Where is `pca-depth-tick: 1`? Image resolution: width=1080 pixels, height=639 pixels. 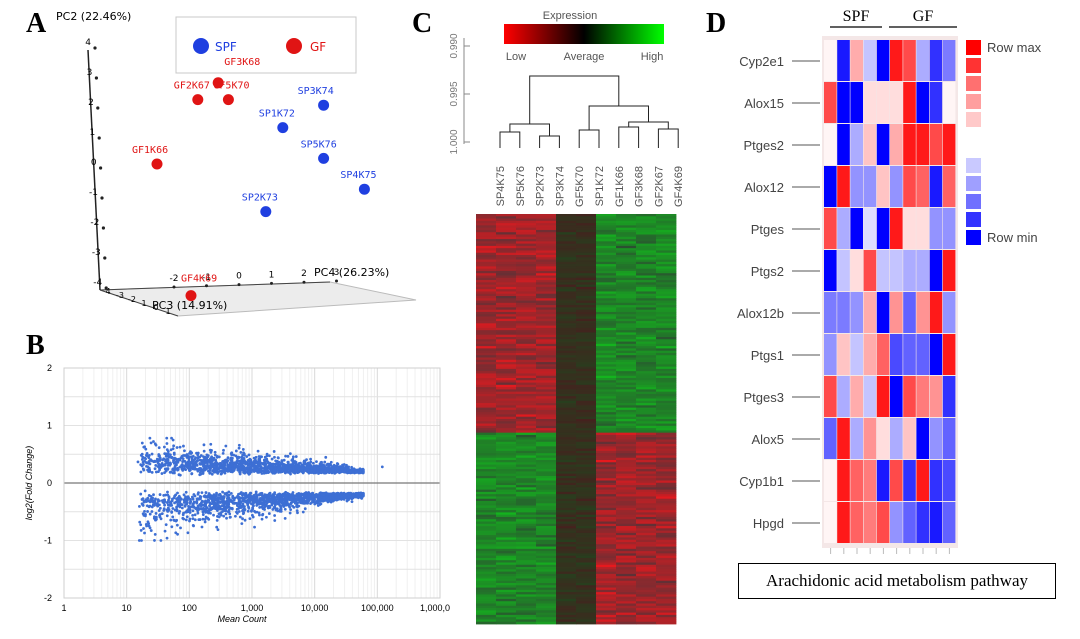 pca-depth-tick: 1 is located at coordinates (167, 311).